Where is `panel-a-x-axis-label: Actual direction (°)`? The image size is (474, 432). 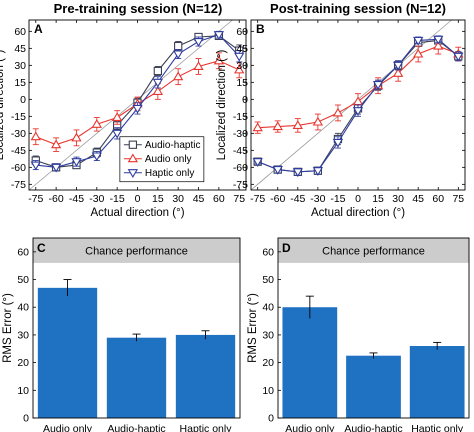
panel-a-x-axis-label: Actual direction (°) is located at coordinates (137, 213).